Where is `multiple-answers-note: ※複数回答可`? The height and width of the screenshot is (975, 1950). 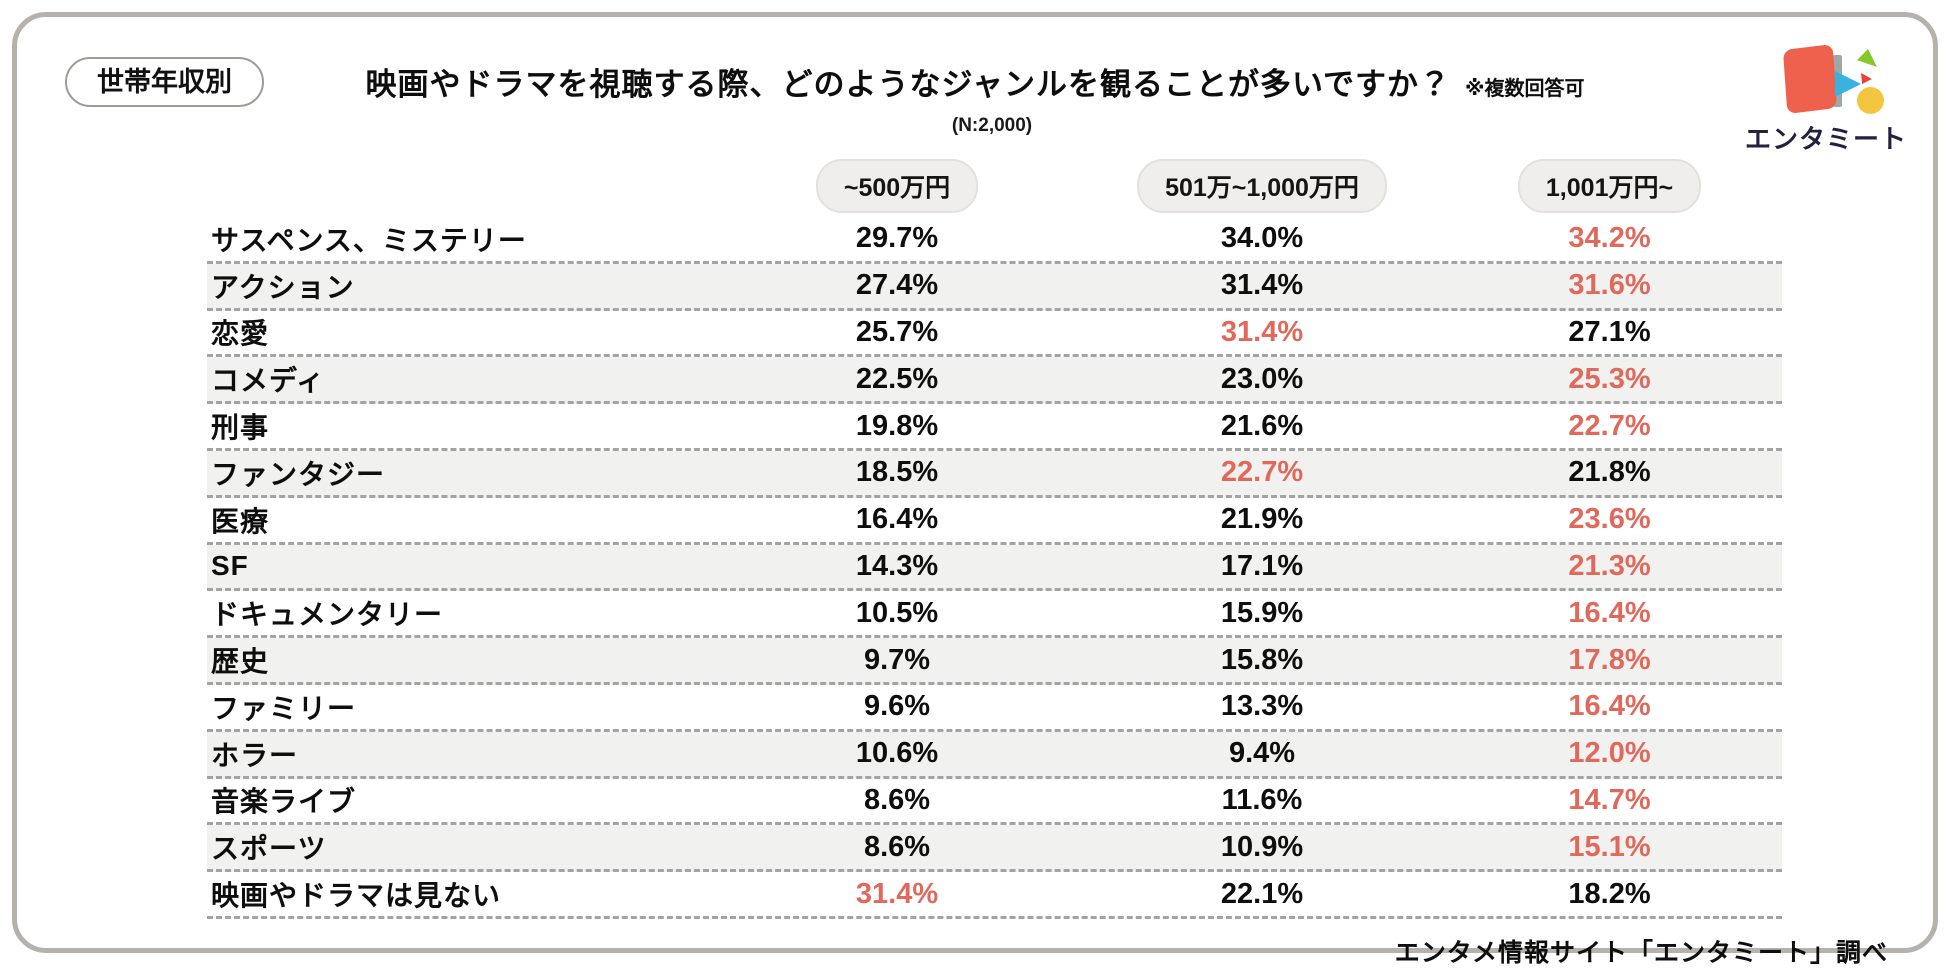 multiple-answers-note: ※複数回答可 is located at coordinates (1525, 89).